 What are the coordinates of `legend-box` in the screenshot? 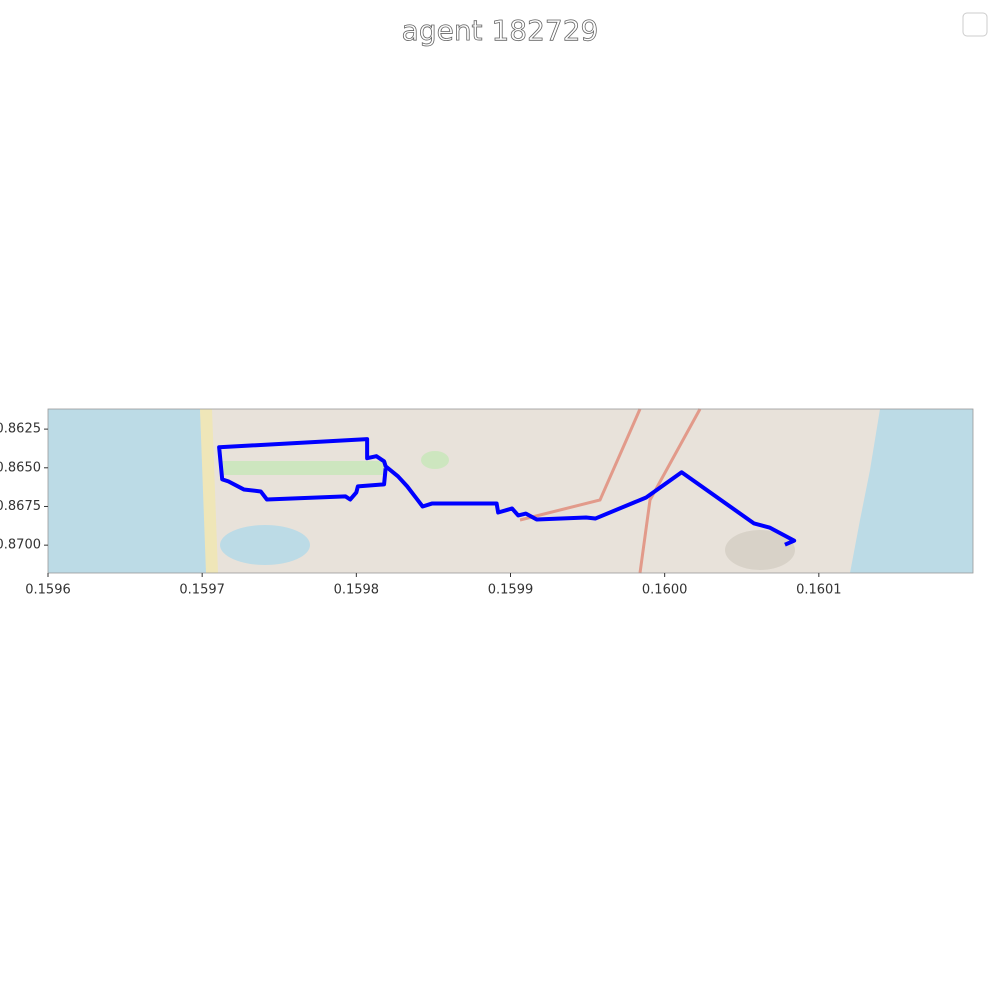 It's located at (975, 24).